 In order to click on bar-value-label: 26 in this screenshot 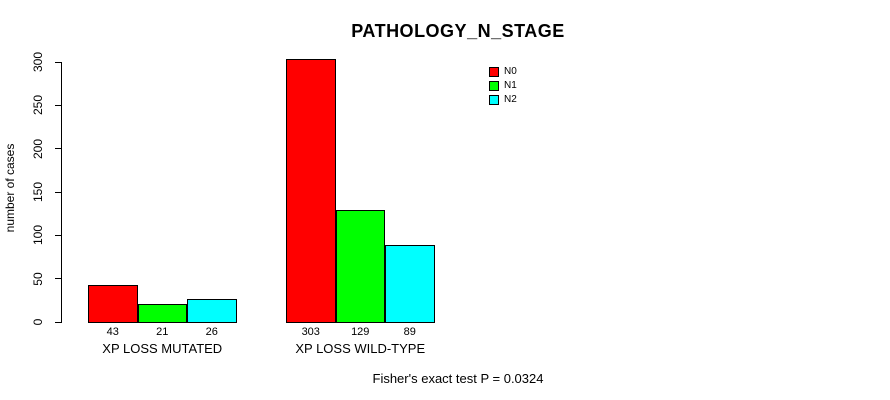, I will do `click(211, 332)`.